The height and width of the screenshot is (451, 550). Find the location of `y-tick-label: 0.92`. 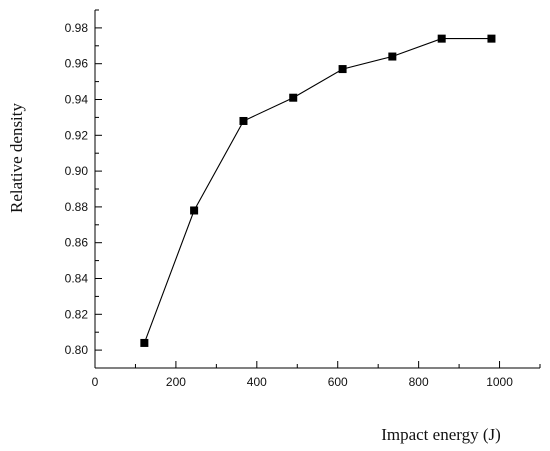

y-tick-label: 0.92 is located at coordinates (77, 135).